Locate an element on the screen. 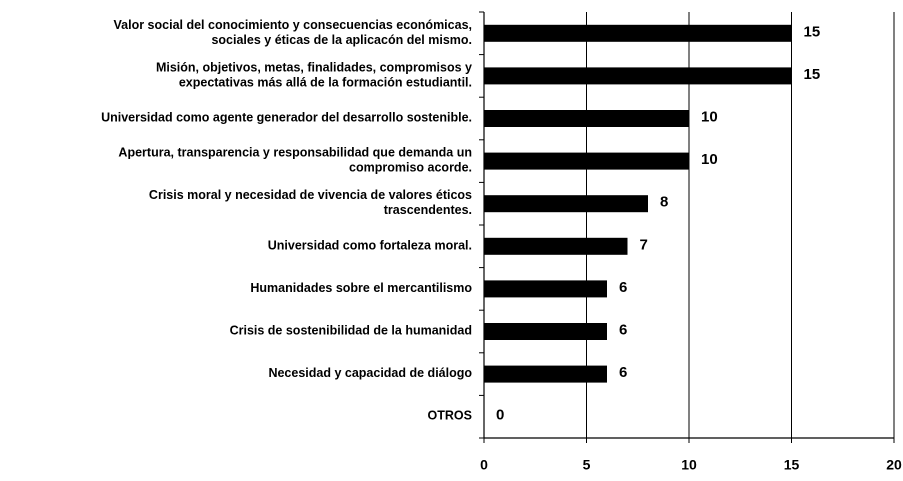 The height and width of the screenshot is (481, 903). category-label: Universidad como fortaleza moral. is located at coordinates (370, 246).